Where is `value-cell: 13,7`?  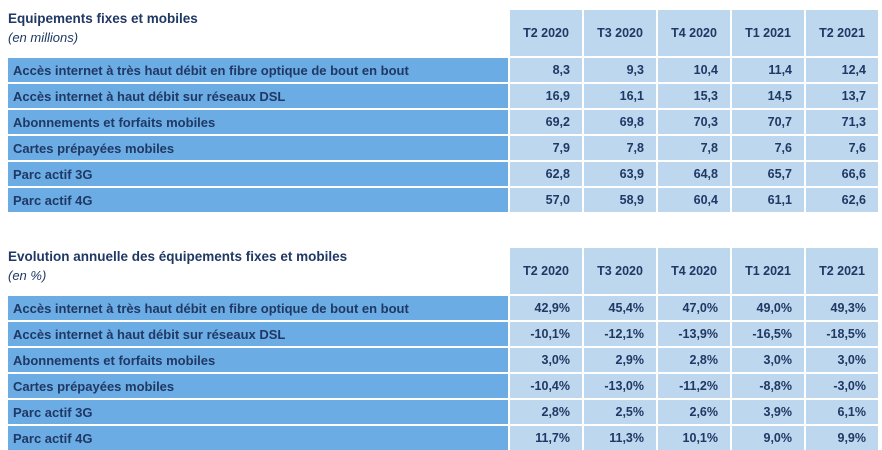
value-cell: 13,7 is located at coordinates (842, 96).